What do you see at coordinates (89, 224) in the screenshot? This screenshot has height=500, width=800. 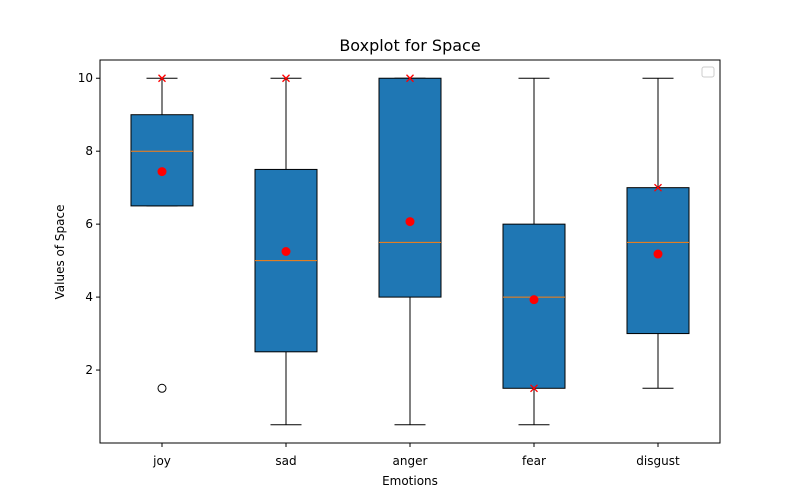 I see `y-tick-label: 6` at bounding box center [89, 224].